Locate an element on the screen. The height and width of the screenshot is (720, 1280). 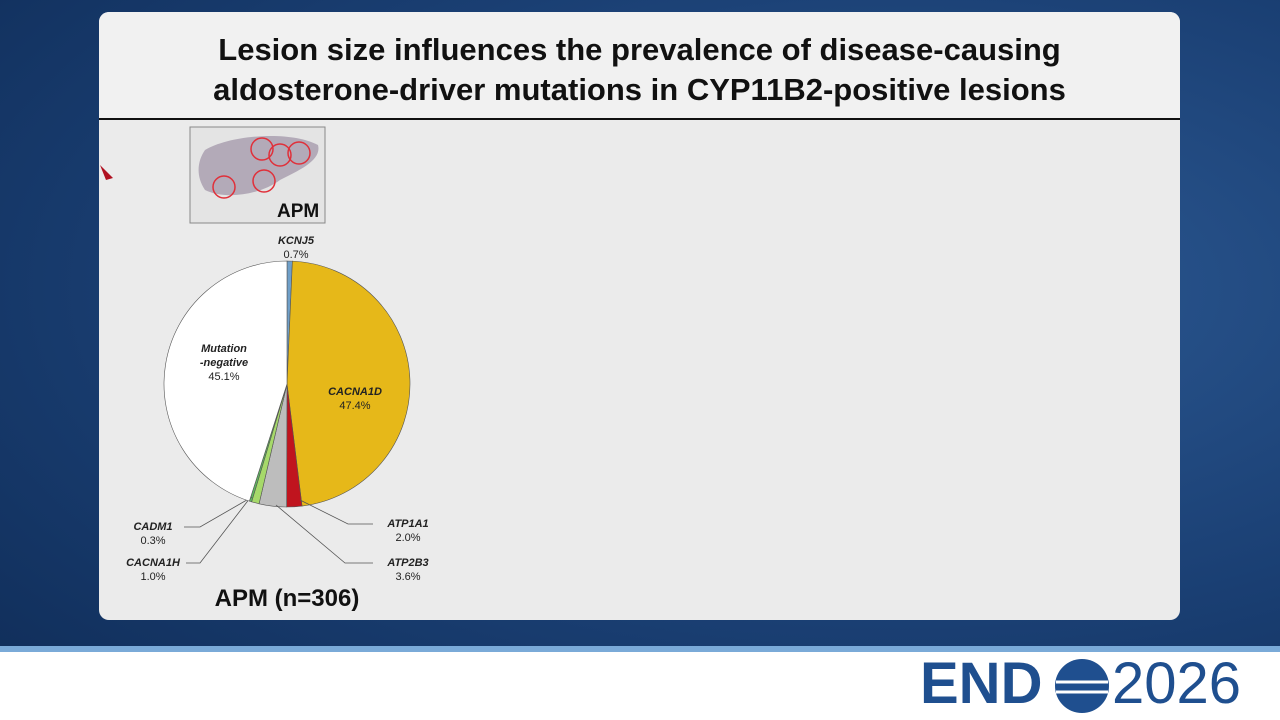
category-label: CACNA1H is located at coordinates (153, 563).